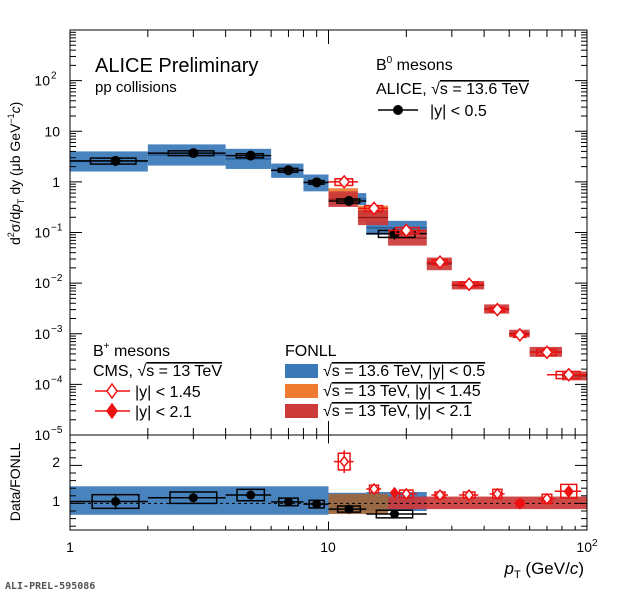 The width and height of the screenshot is (620, 595). What do you see at coordinates (311, 351) in the screenshot?
I see `legend-fonll-title: FONLL` at bounding box center [311, 351].